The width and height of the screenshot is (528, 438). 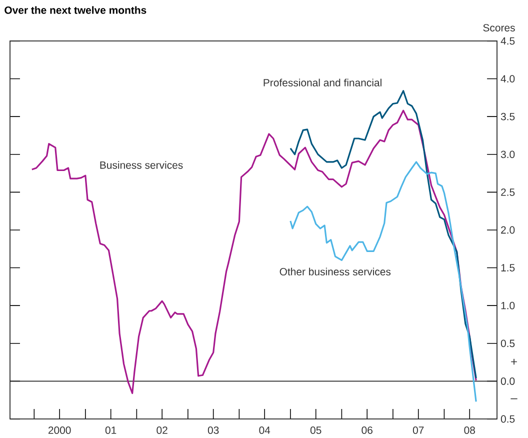 What do you see at coordinates (264, 430) in the screenshot?
I see `x-tick-label: 04` at bounding box center [264, 430].